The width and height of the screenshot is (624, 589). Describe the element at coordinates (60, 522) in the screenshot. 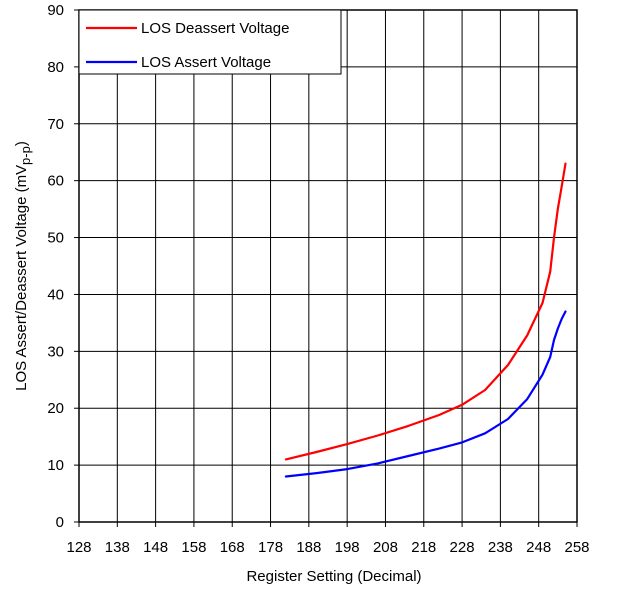

I see `y-tick-label: 0` at that location.